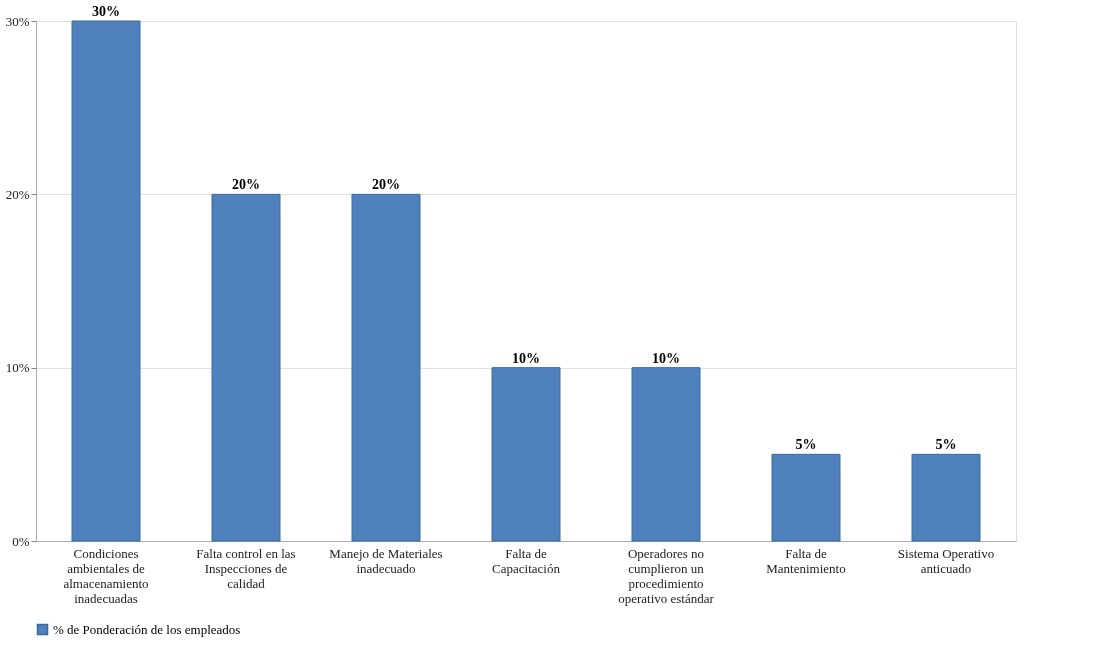  Describe the element at coordinates (21, 541) in the screenshot. I see `y-tick-label: 0%` at that location.